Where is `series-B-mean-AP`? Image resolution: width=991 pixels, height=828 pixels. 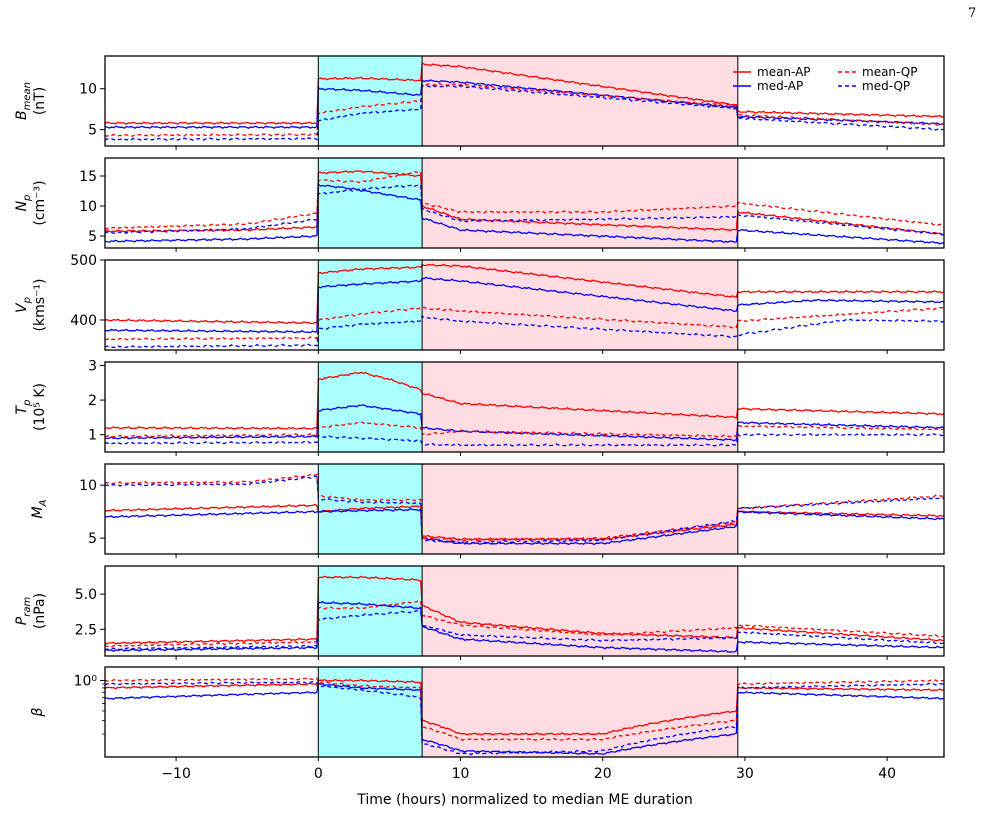 series-B-mean-AP is located at coordinates (524, 93).